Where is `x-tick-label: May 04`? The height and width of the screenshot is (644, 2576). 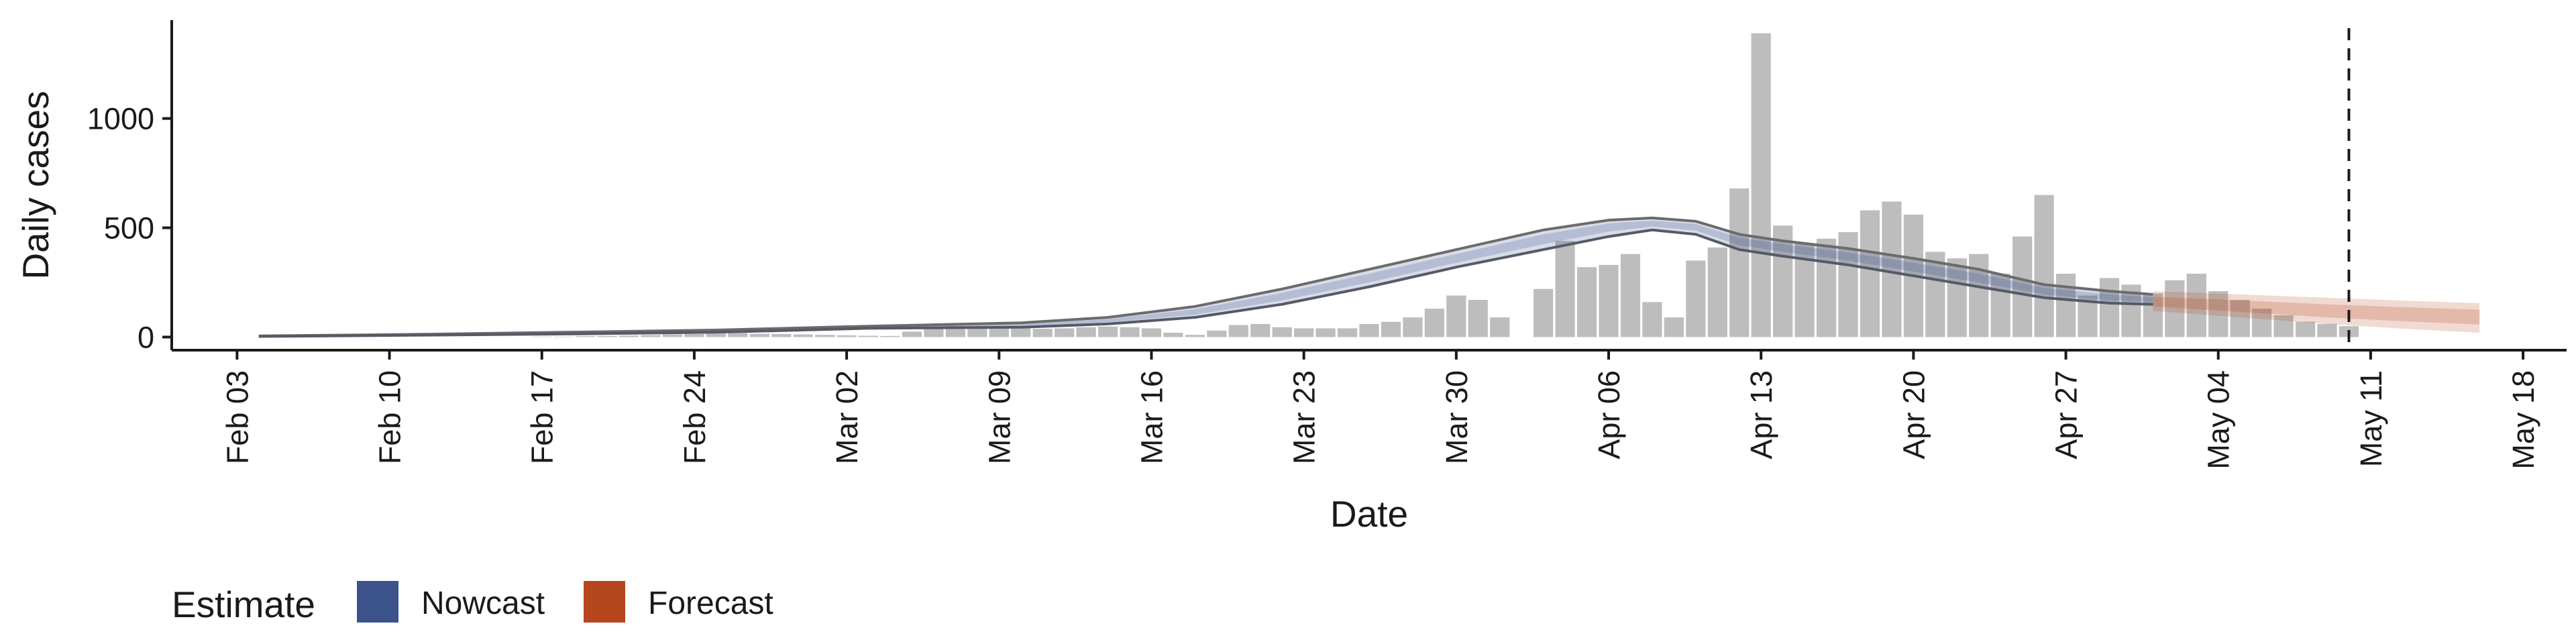
x-tick-label: May 04 is located at coordinates (2219, 420).